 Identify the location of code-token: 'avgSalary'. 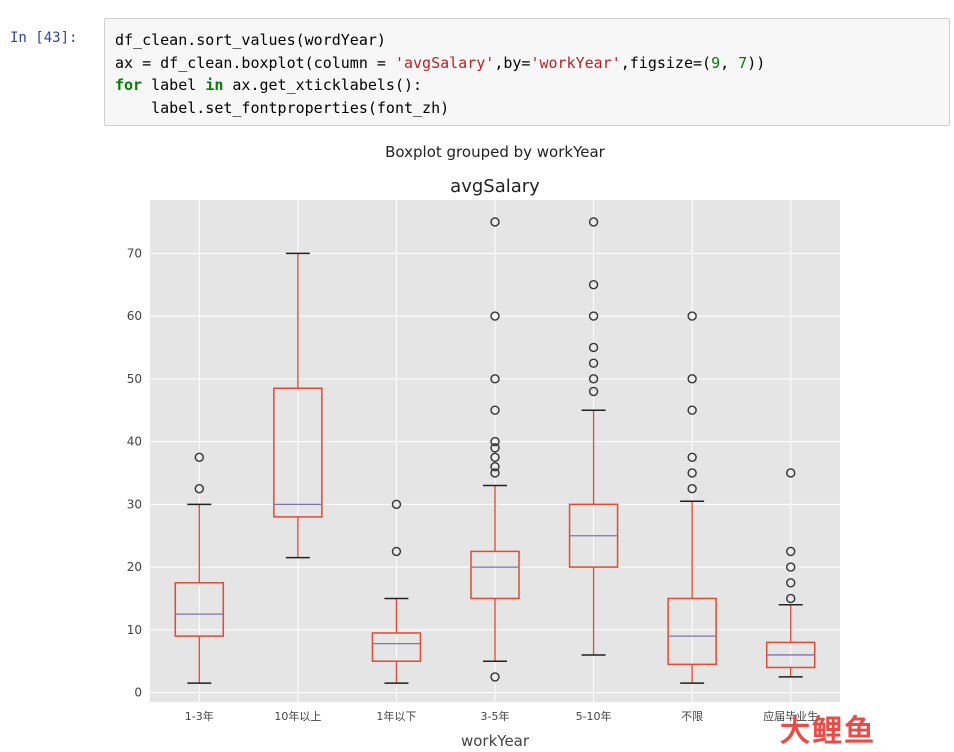
(444, 62).